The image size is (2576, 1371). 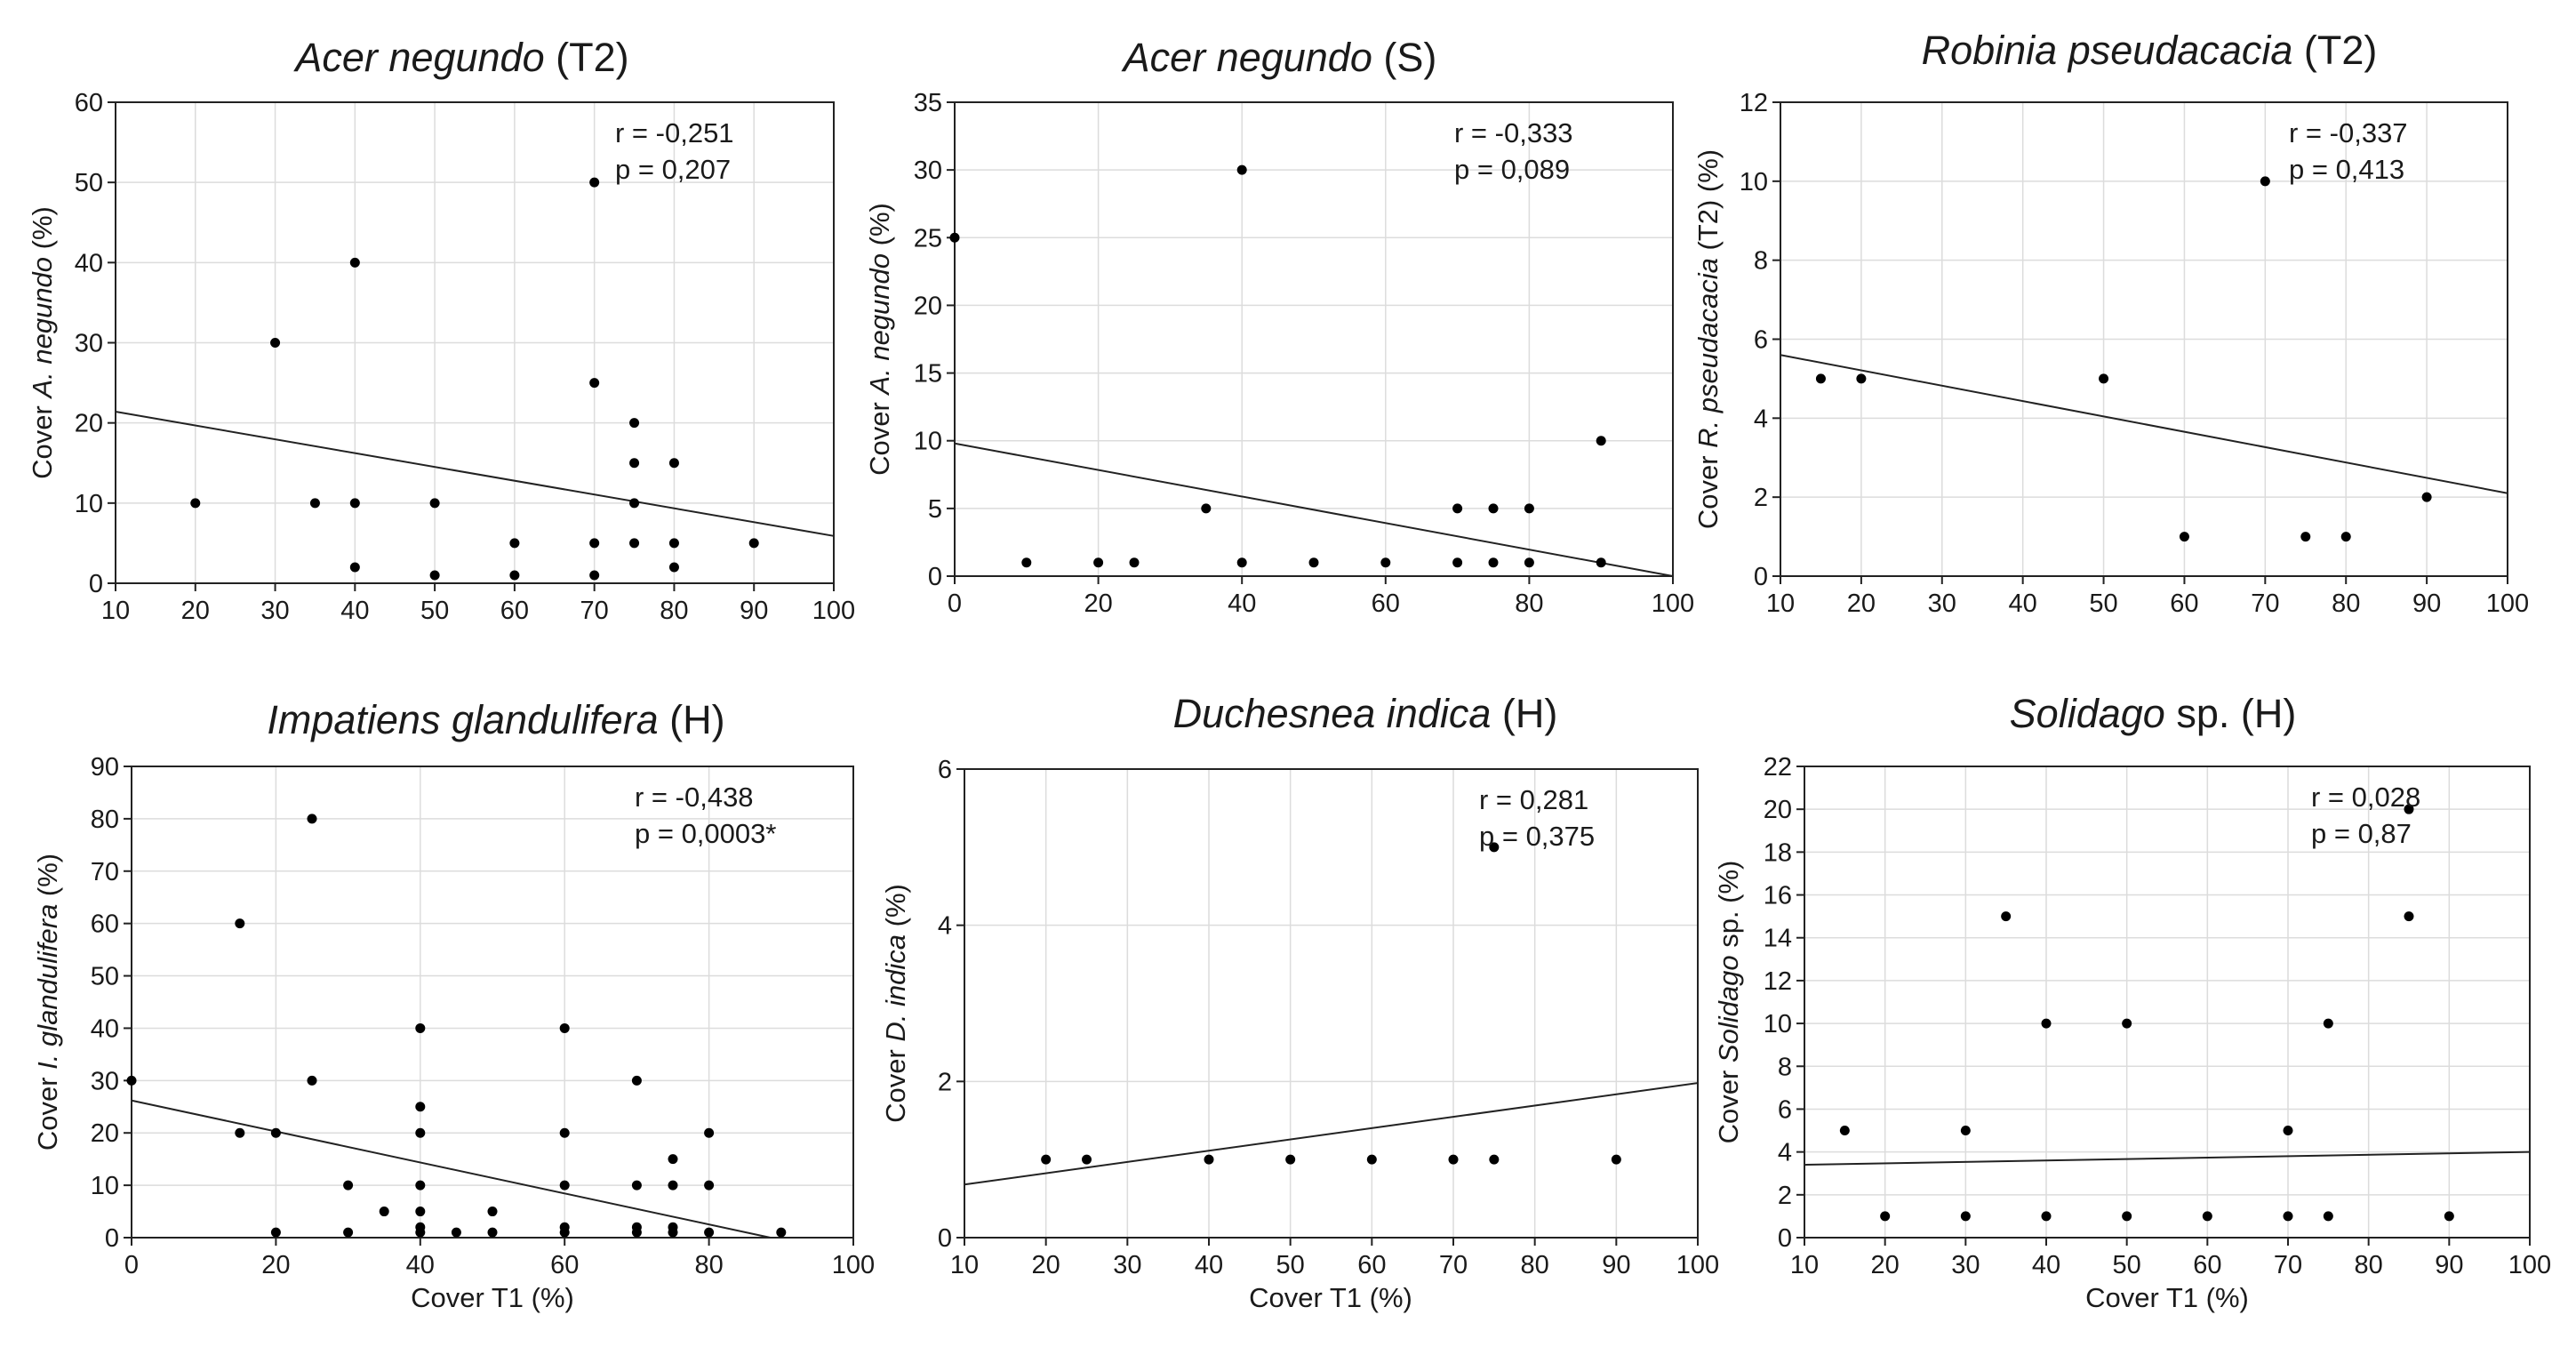 What do you see at coordinates (2365, 797) in the screenshot?
I see `stat-r: r = 0,028` at bounding box center [2365, 797].